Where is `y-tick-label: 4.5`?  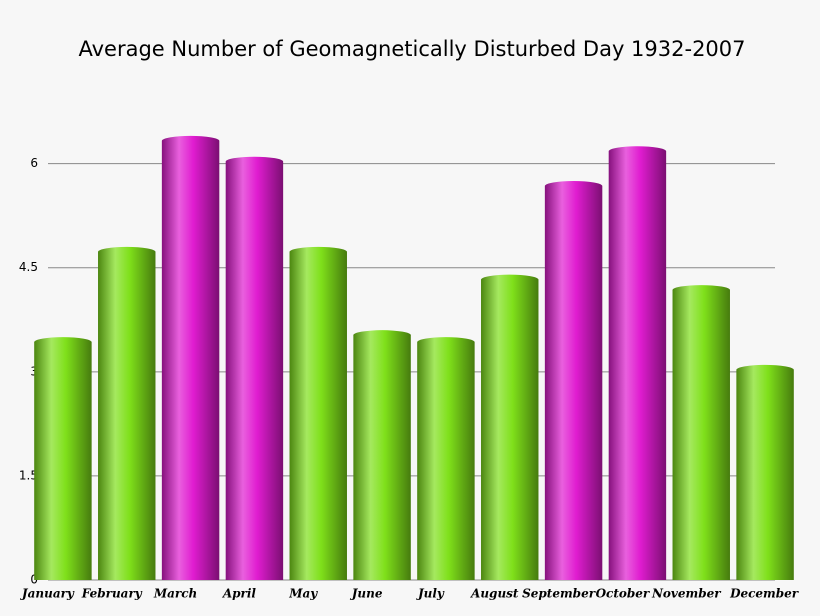
y-tick-label: 4.5 is located at coordinates (28, 267).